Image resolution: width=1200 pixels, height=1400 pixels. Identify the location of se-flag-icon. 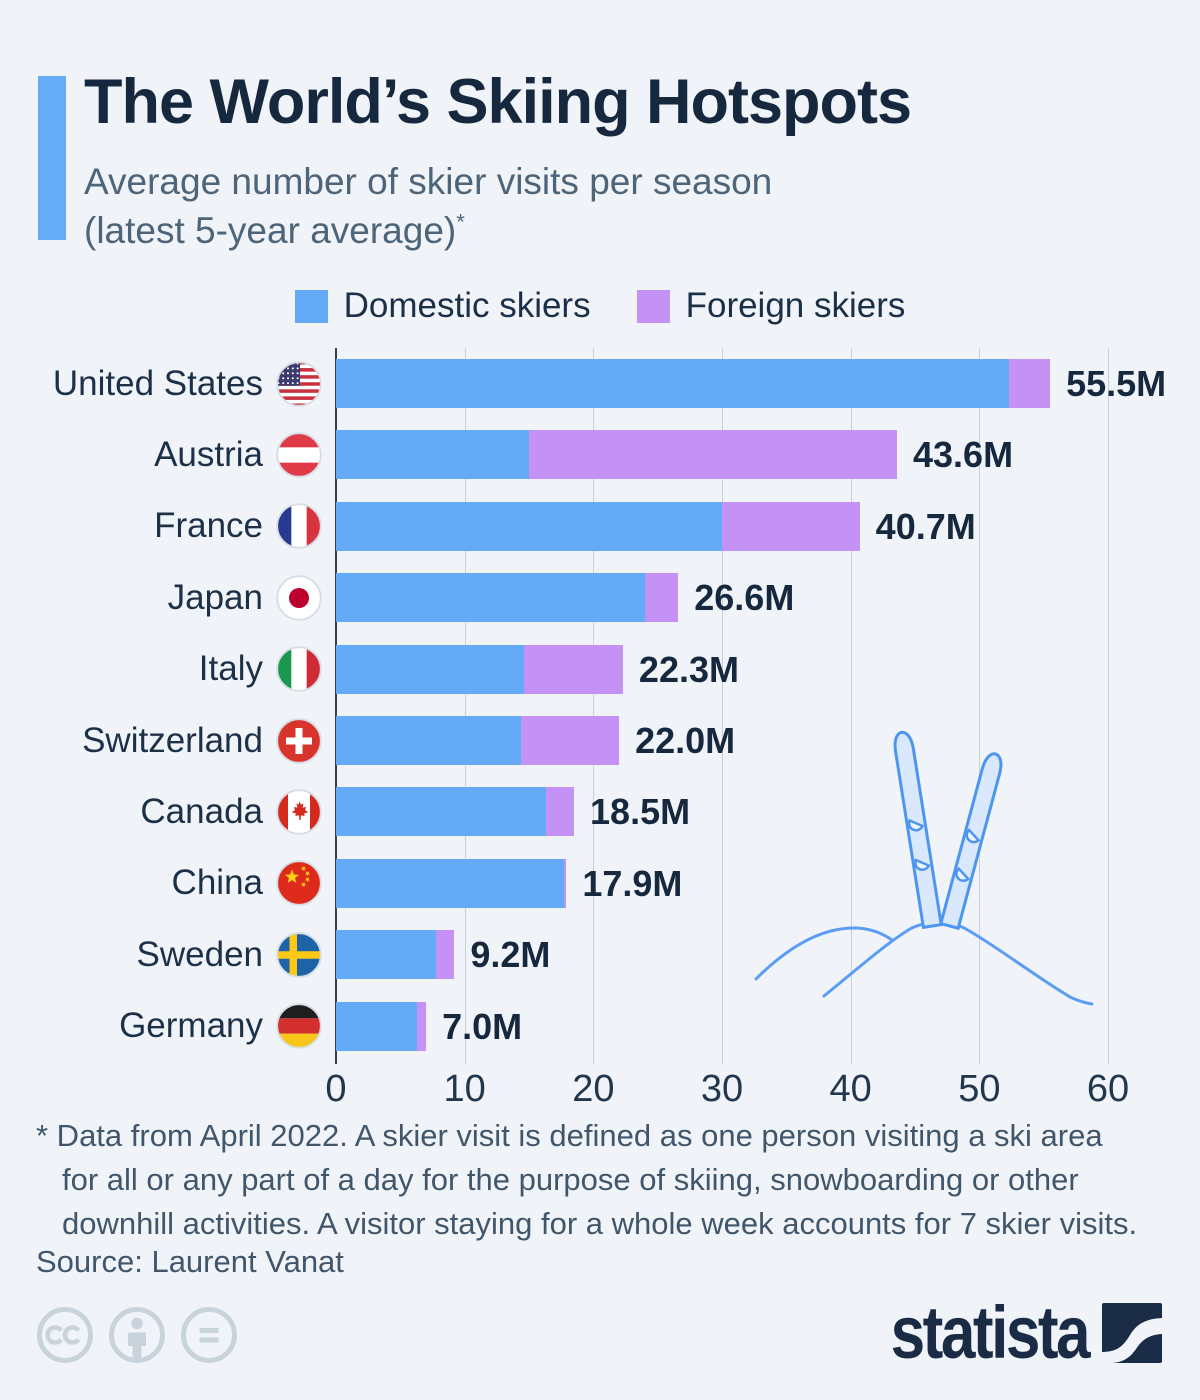
(299, 954).